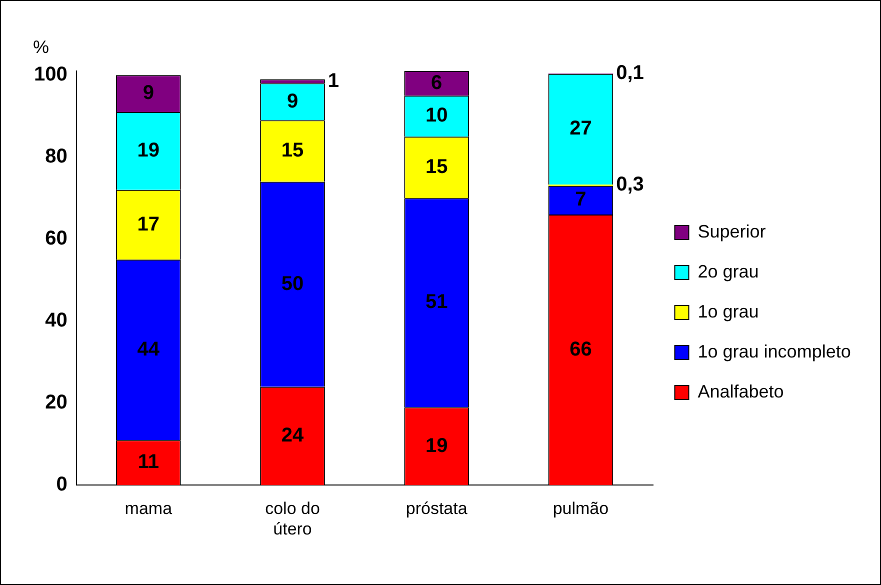 The height and width of the screenshot is (585, 881). Describe the element at coordinates (581, 129) in the screenshot. I see `data-label: 27` at that location.